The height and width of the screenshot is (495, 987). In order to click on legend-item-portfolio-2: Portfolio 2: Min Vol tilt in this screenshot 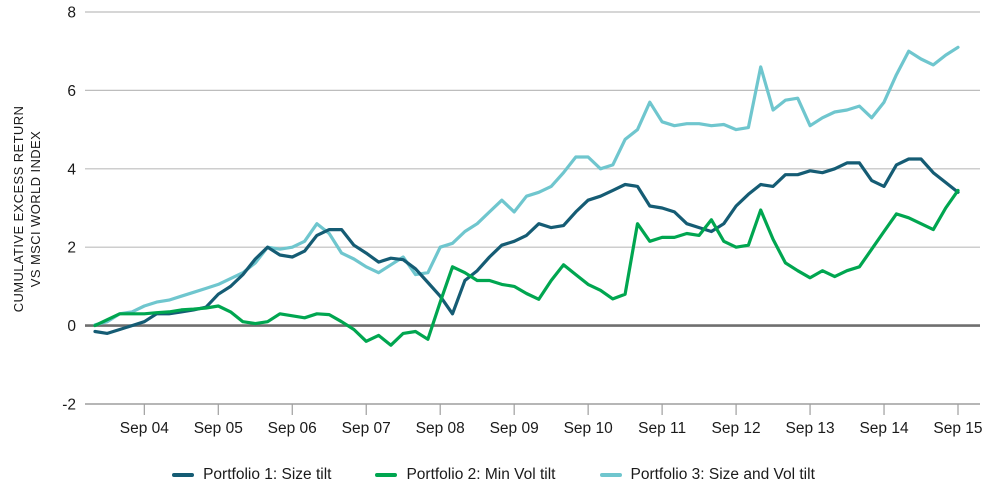, I will do `click(465, 475)`.